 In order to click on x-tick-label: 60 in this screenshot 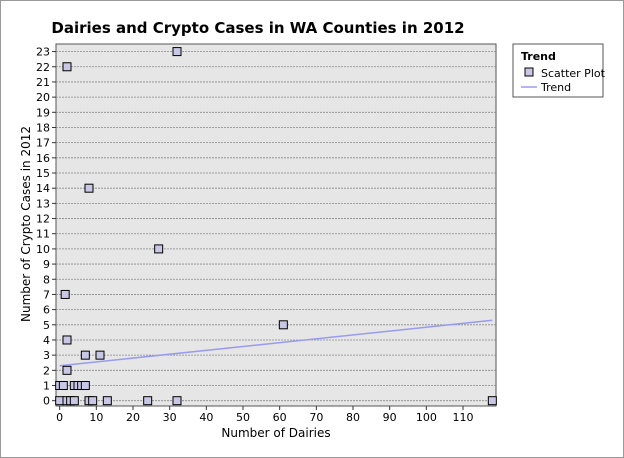, I will do `click(280, 417)`.